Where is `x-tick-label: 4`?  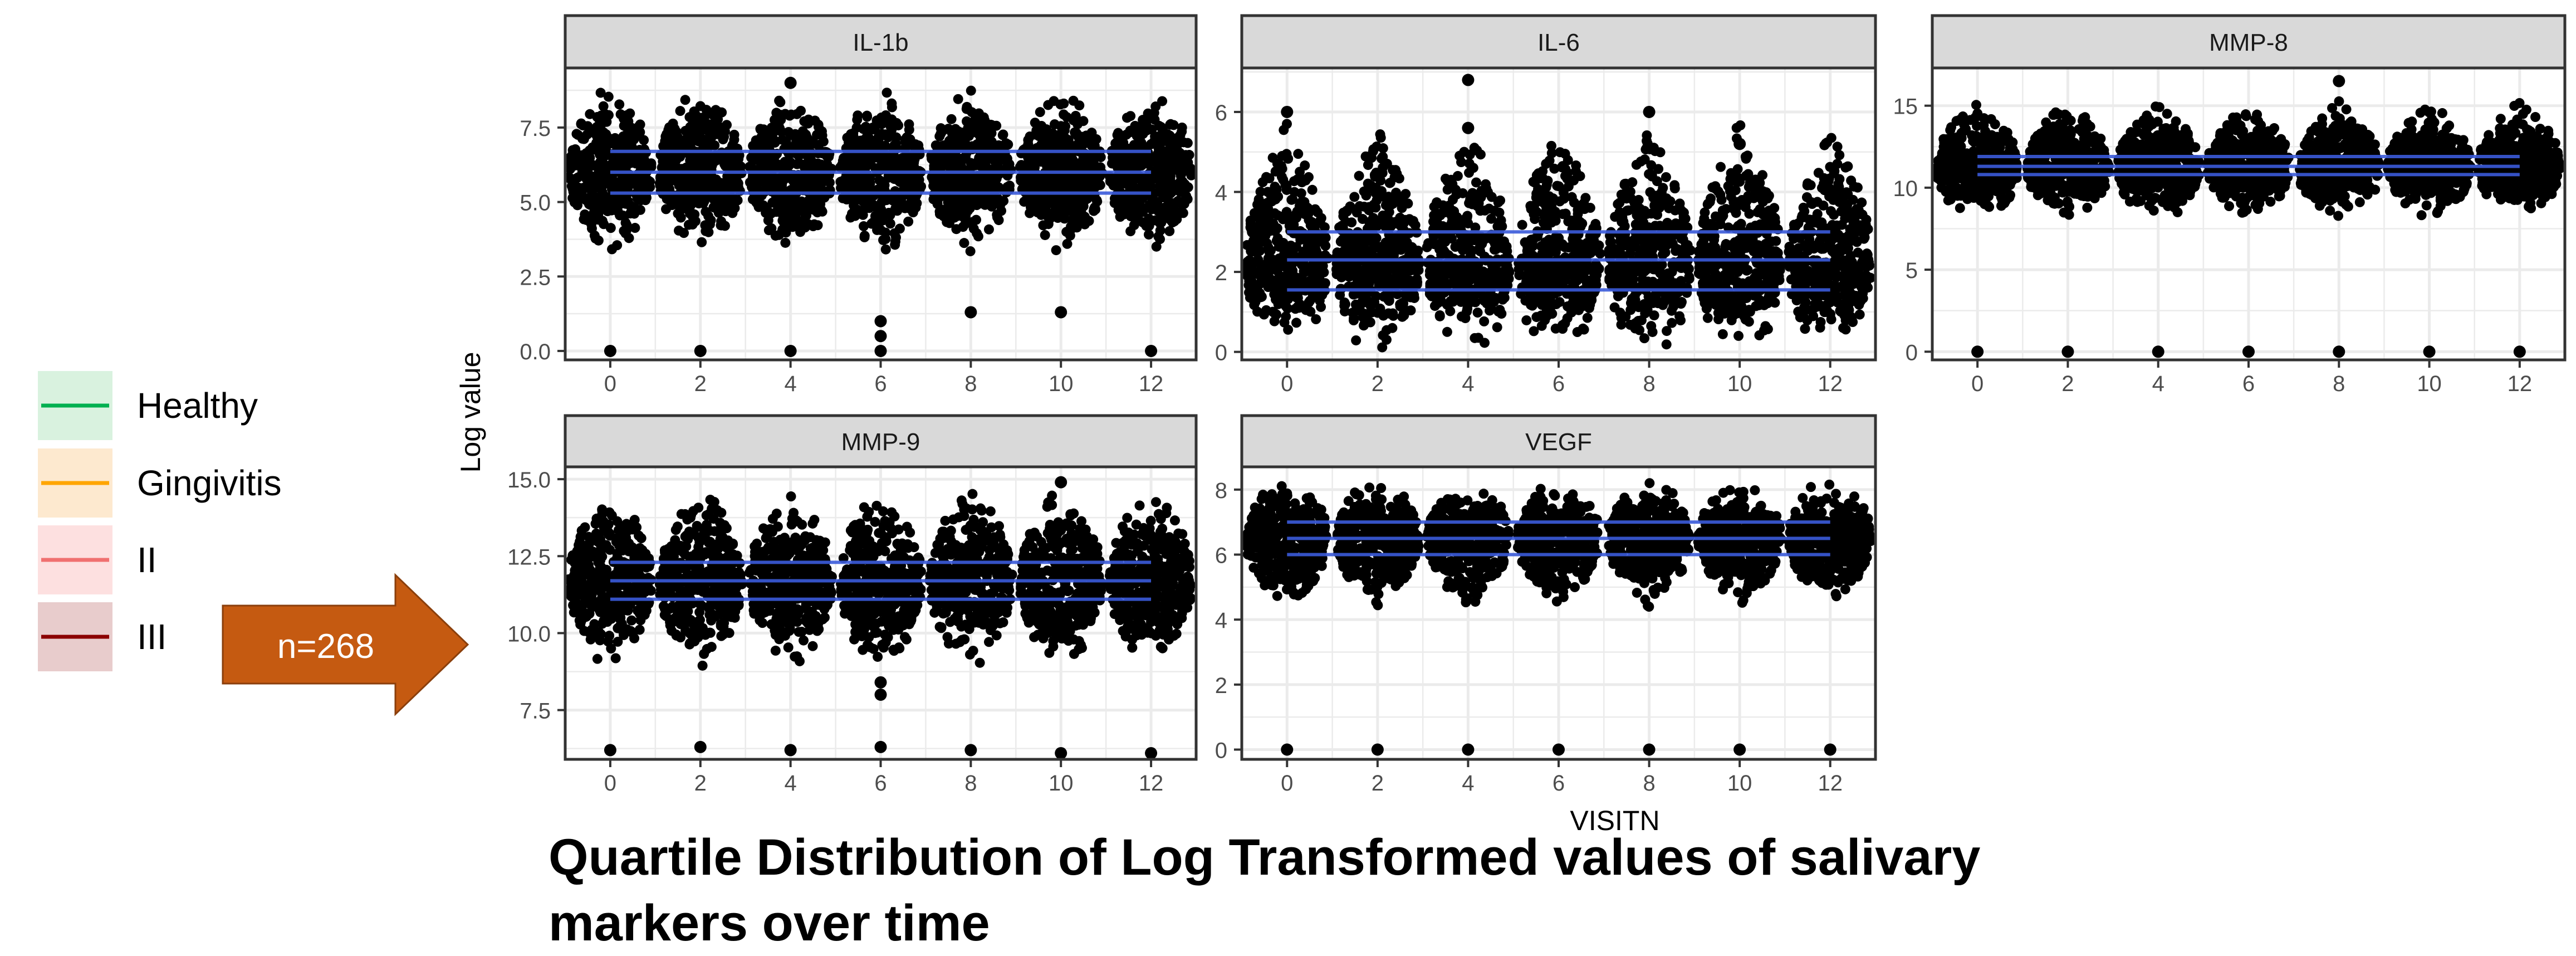
x-tick-label: 4 is located at coordinates (791, 384).